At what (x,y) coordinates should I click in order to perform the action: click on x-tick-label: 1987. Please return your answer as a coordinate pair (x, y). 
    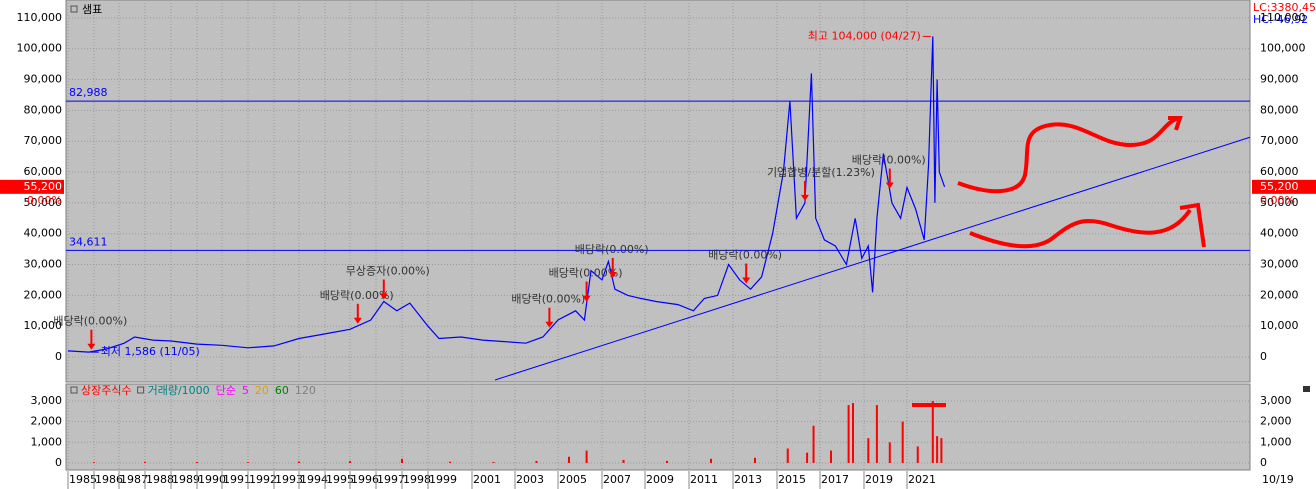
    Looking at the image, I should click on (134, 479).